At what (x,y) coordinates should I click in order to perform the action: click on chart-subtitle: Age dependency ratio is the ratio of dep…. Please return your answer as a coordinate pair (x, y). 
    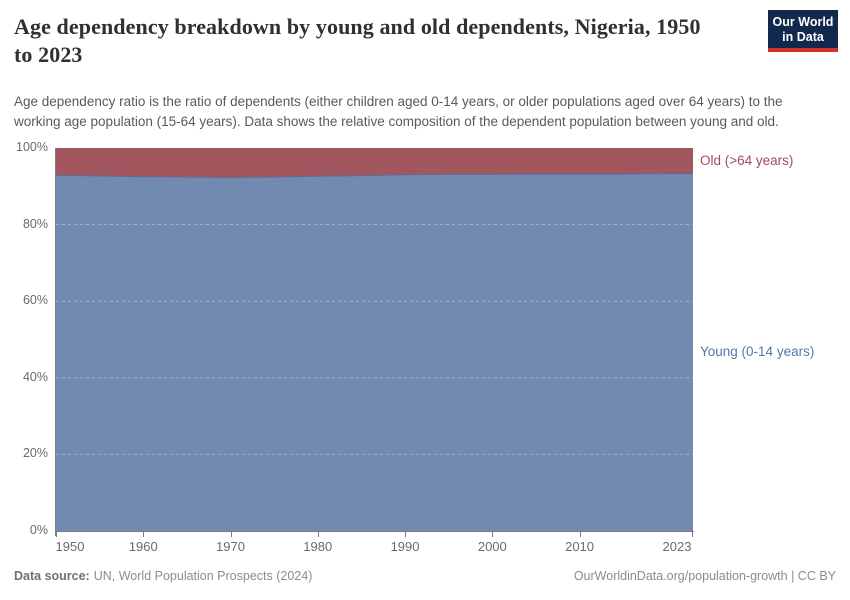
    Looking at the image, I should click on (398, 111).